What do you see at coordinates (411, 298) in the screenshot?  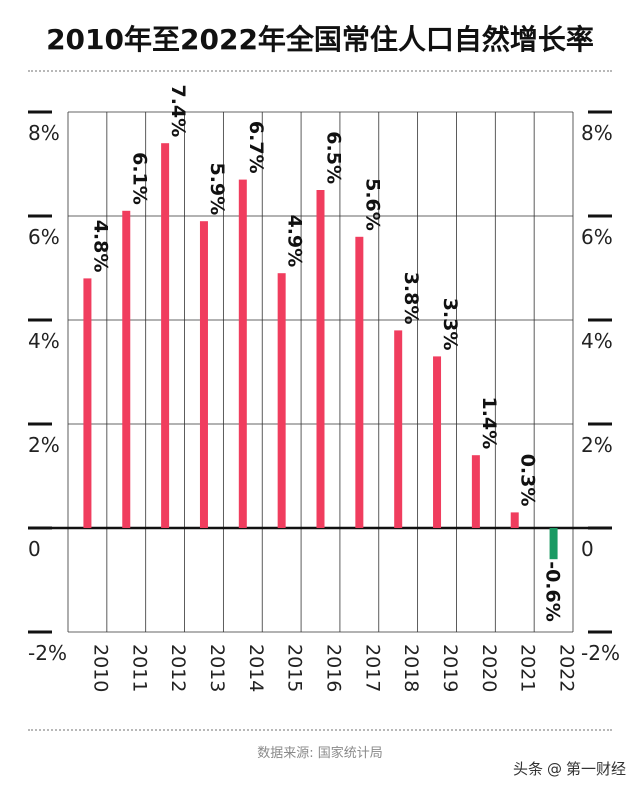 I see `data-label-2018: 3.8%` at bounding box center [411, 298].